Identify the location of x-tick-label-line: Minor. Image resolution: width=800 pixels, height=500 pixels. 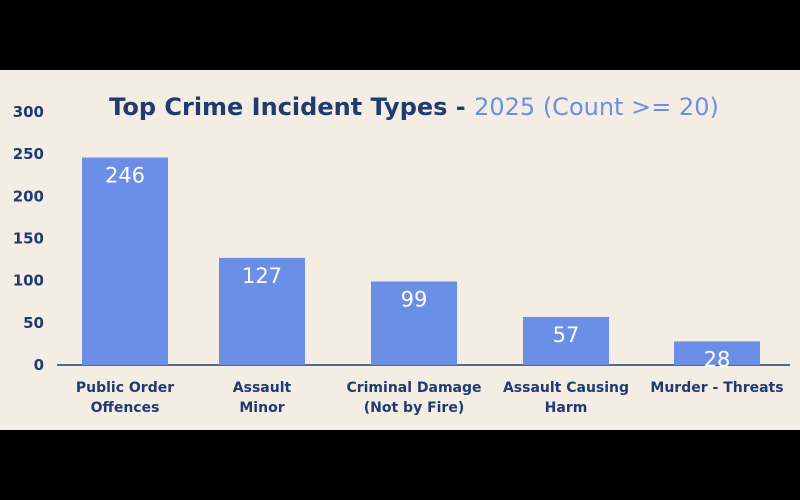
(261, 408).